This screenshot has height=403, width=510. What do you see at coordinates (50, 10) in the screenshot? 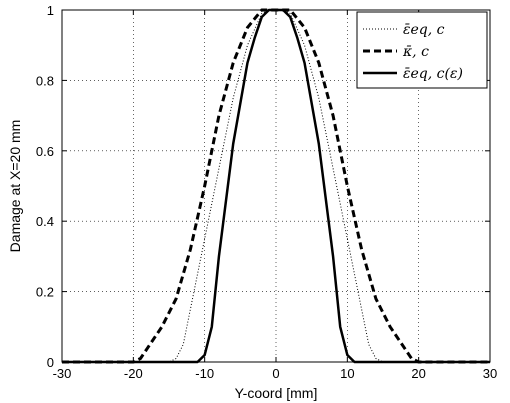
I see `y-tick-label: 1` at bounding box center [50, 10].